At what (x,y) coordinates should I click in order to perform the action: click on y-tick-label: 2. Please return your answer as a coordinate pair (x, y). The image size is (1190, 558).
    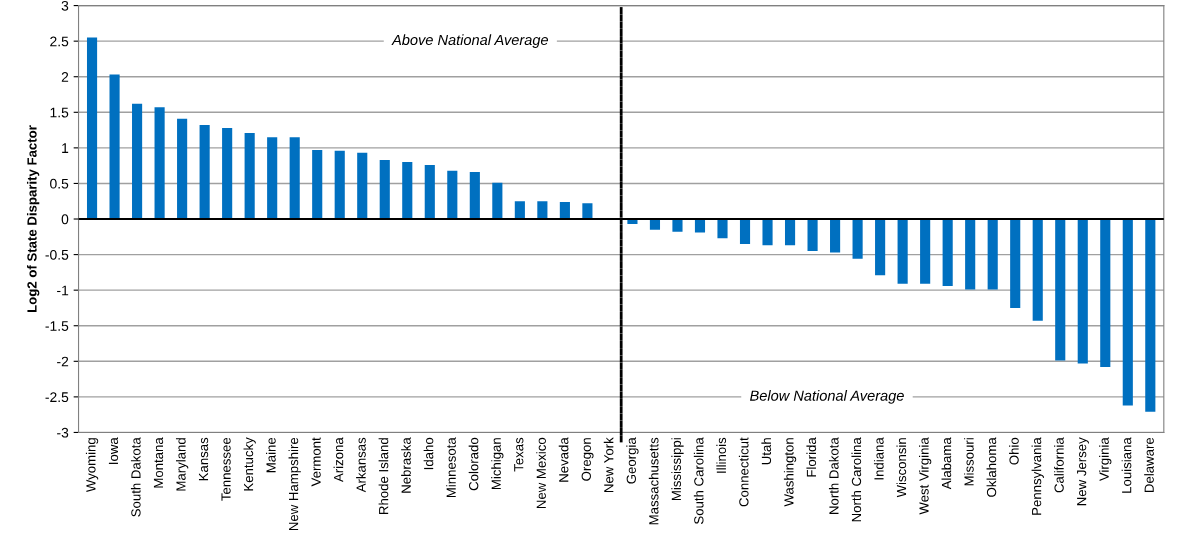
    Looking at the image, I should click on (65, 77).